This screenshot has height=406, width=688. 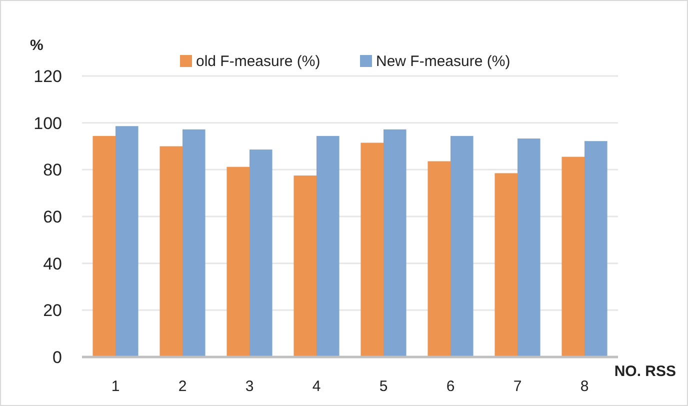 I want to click on y-tick-label: 100, so click(x=48, y=123).